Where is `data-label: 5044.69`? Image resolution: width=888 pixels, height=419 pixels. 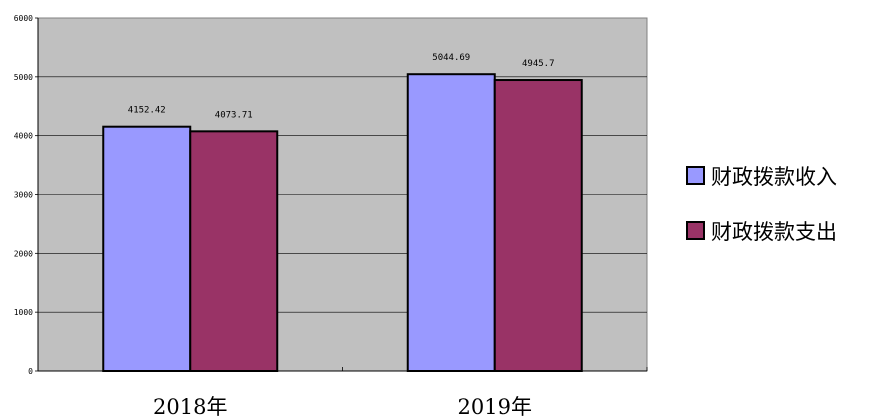 data-label: 5044.69 is located at coordinates (451, 58).